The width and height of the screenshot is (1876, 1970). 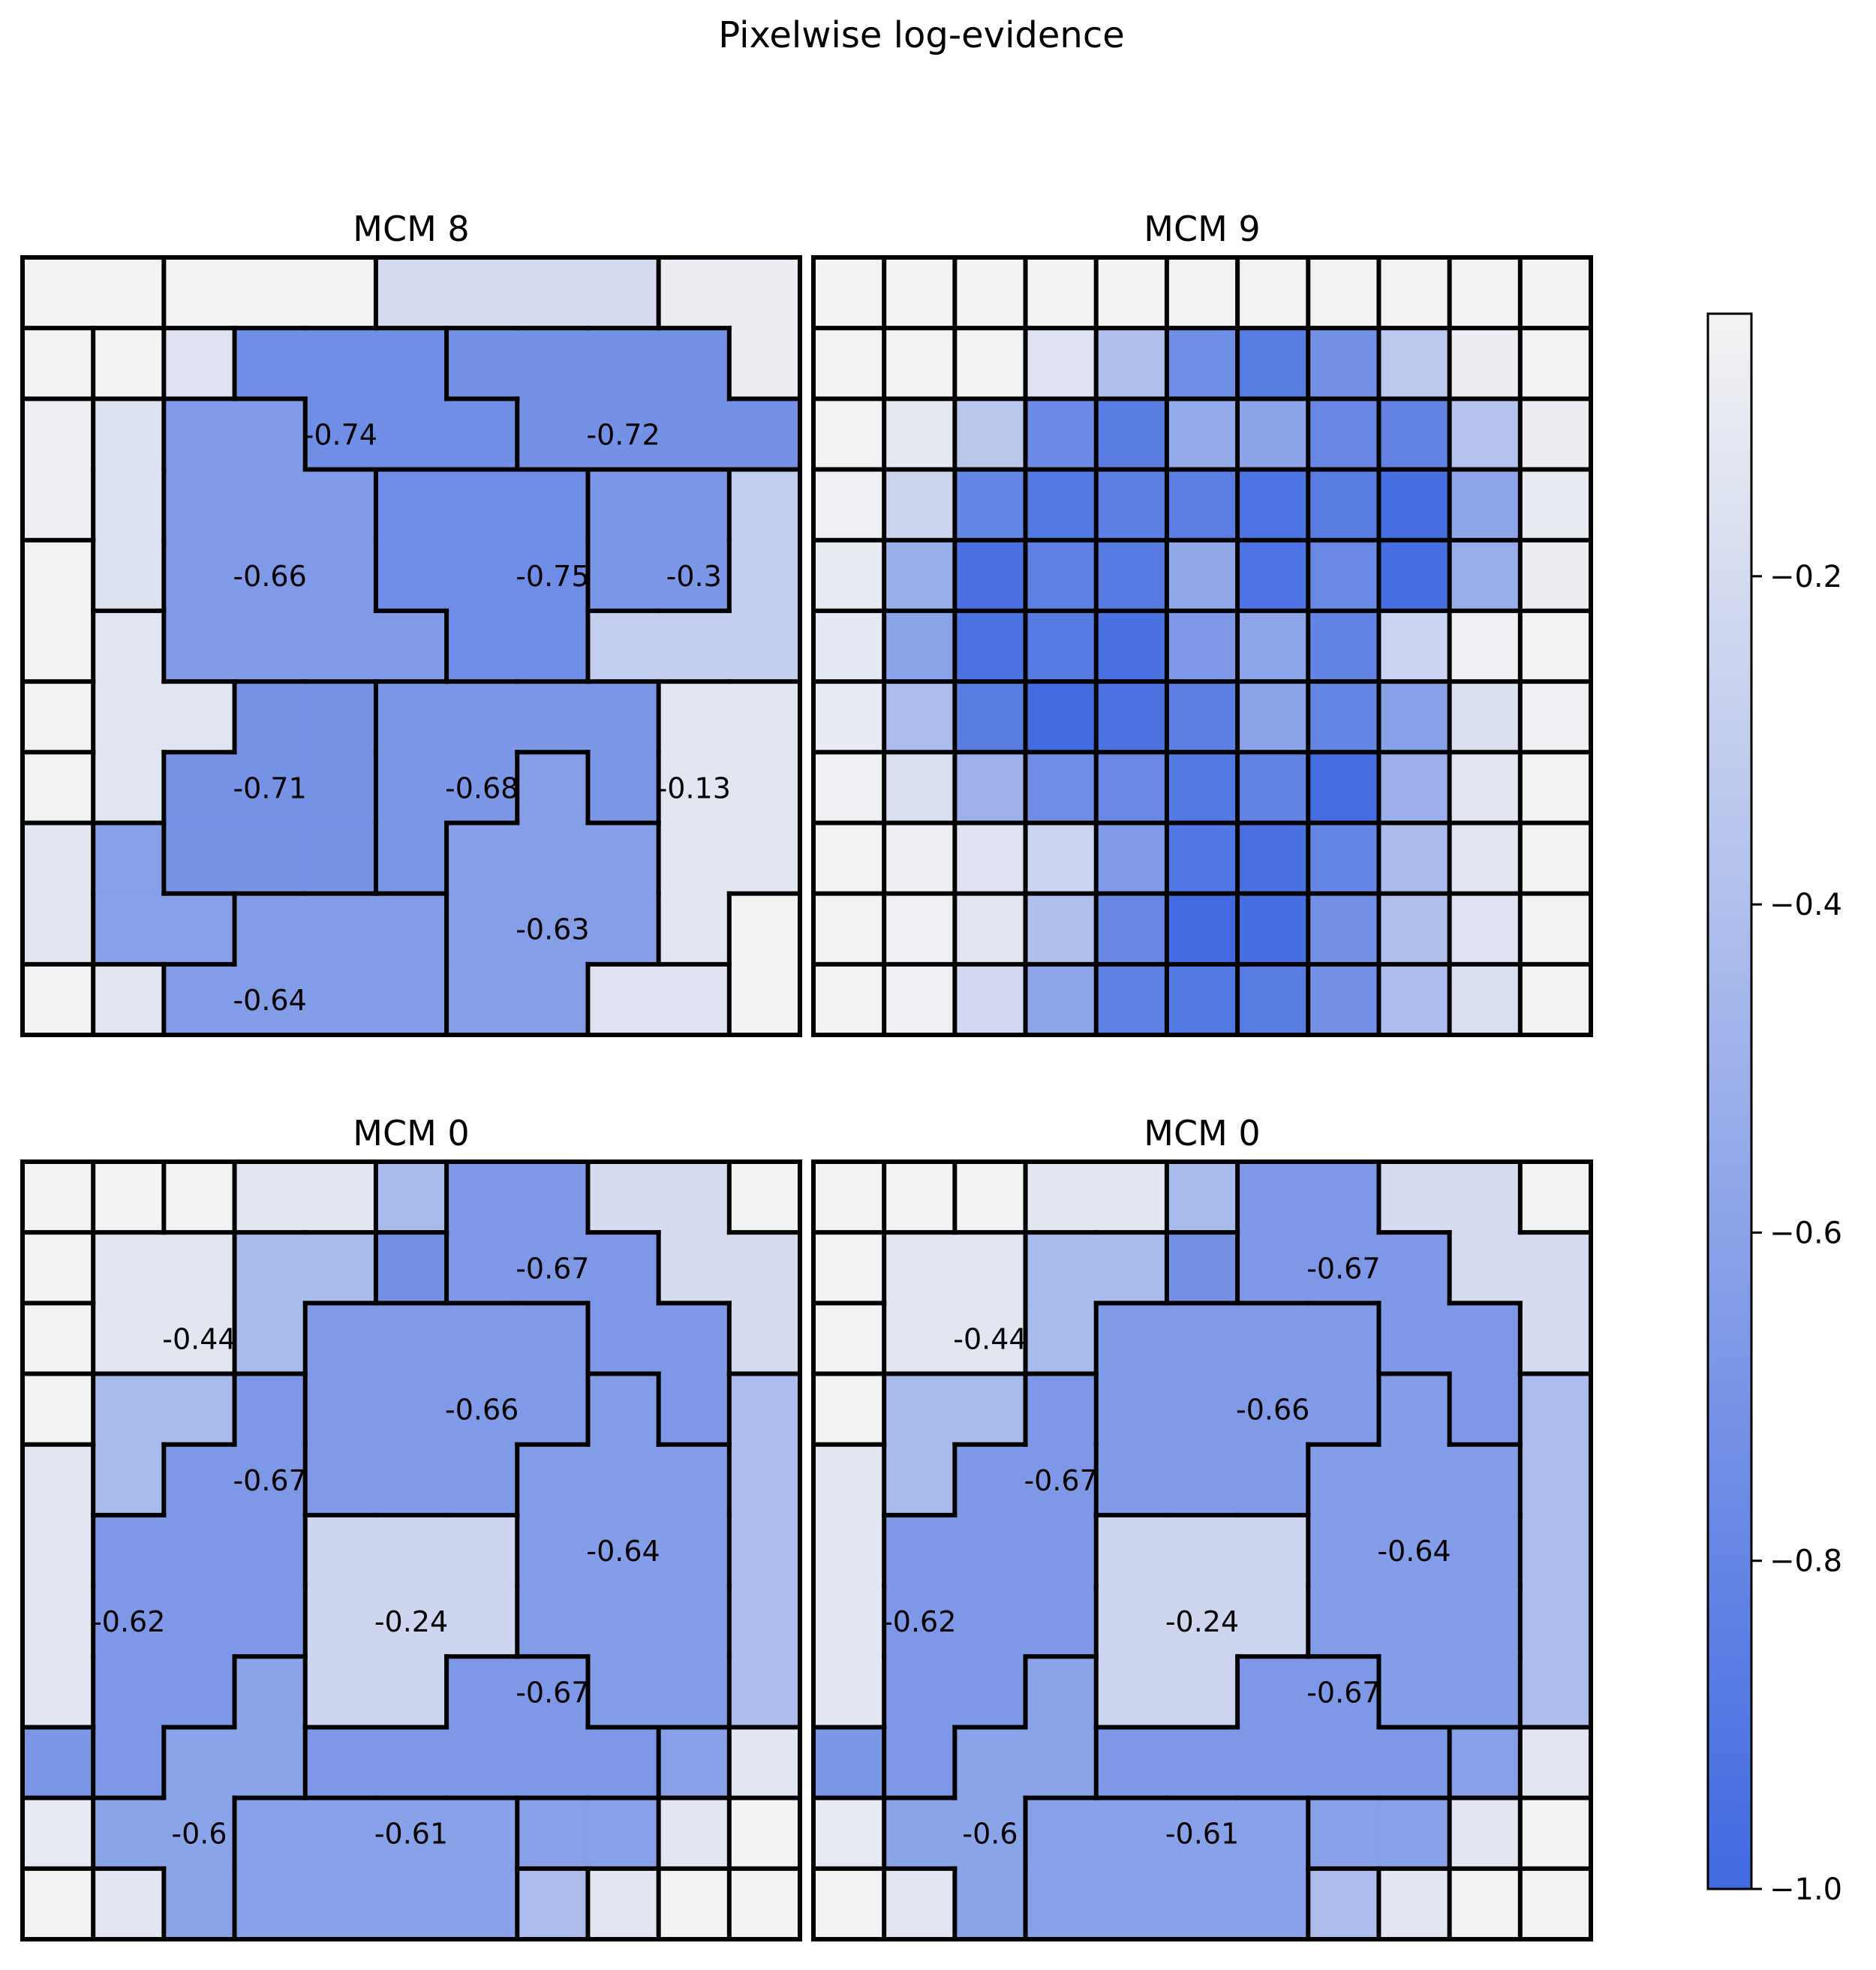 I want to click on region-value-label: -0.66, so click(x=1272, y=1411).